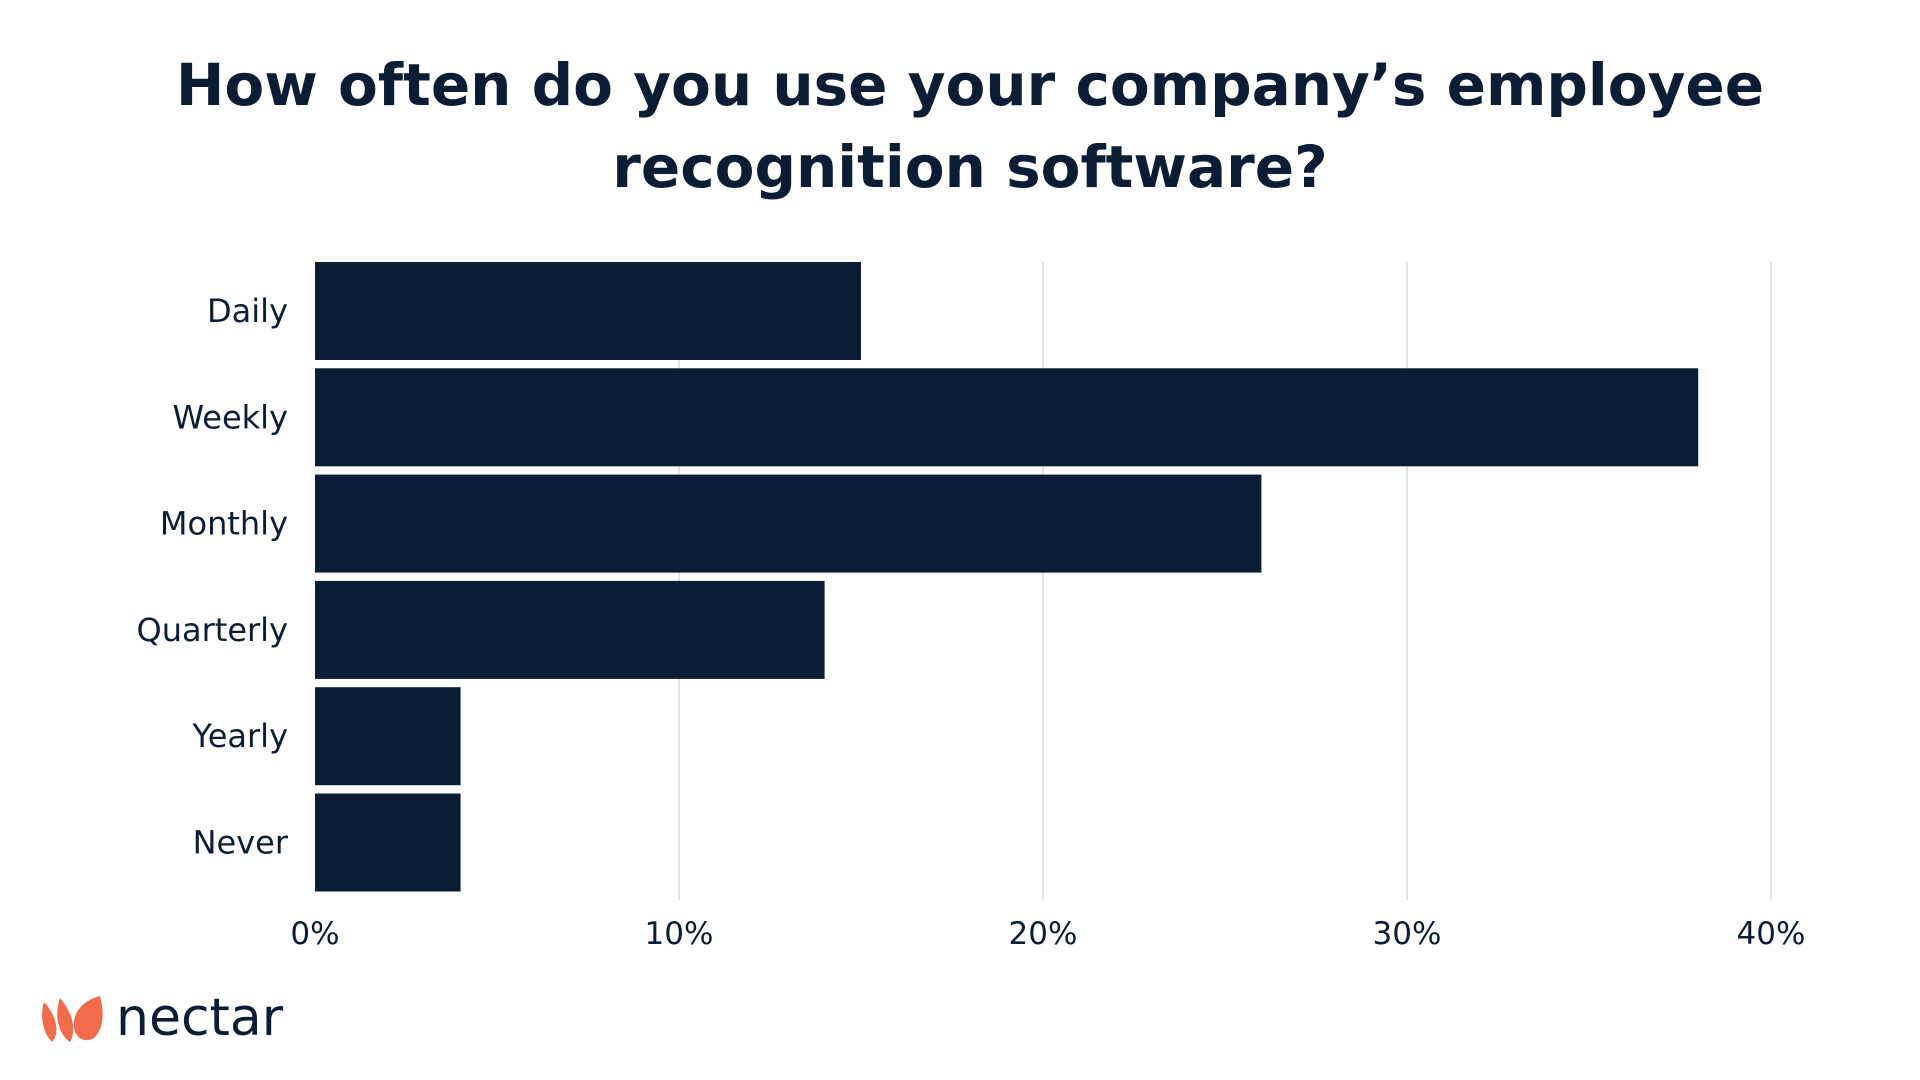 The image size is (1920, 1080). What do you see at coordinates (570, 629) in the screenshot?
I see `bar-quarterly` at bounding box center [570, 629].